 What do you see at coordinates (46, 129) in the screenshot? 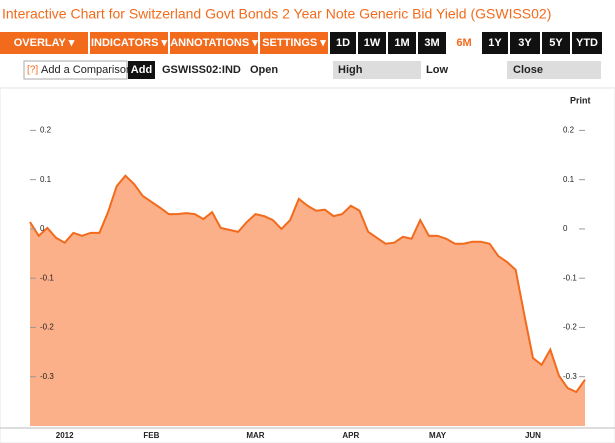
I see `y-tick-label: 0.2` at bounding box center [46, 129].